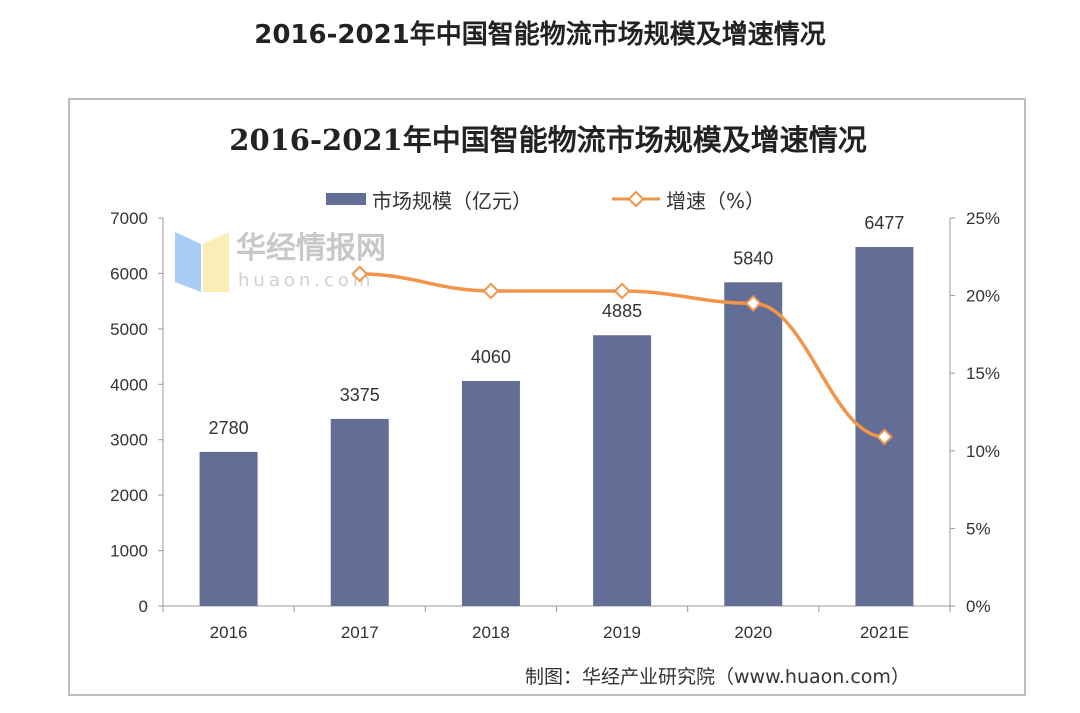 The width and height of the screenshot is (1080, 713). What do you see at coordinates (360, 395) in the screenshot?
I see `bar-data-label: 3375` at bounding box center [360, 395].